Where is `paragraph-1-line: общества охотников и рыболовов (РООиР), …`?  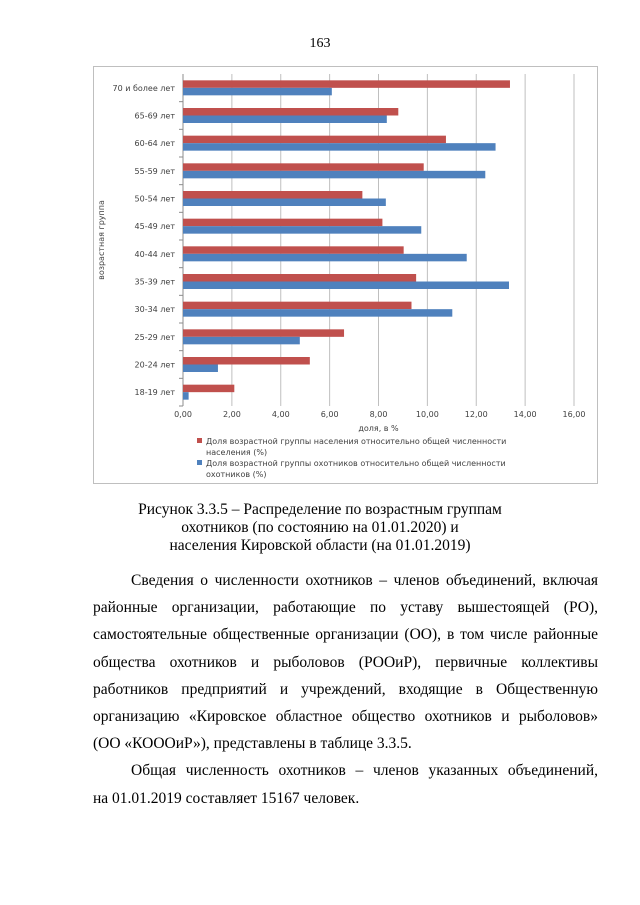 paragraph-1-line: общества охотников и рыболовов (РООиР), … is located at coordinates (345, 662).